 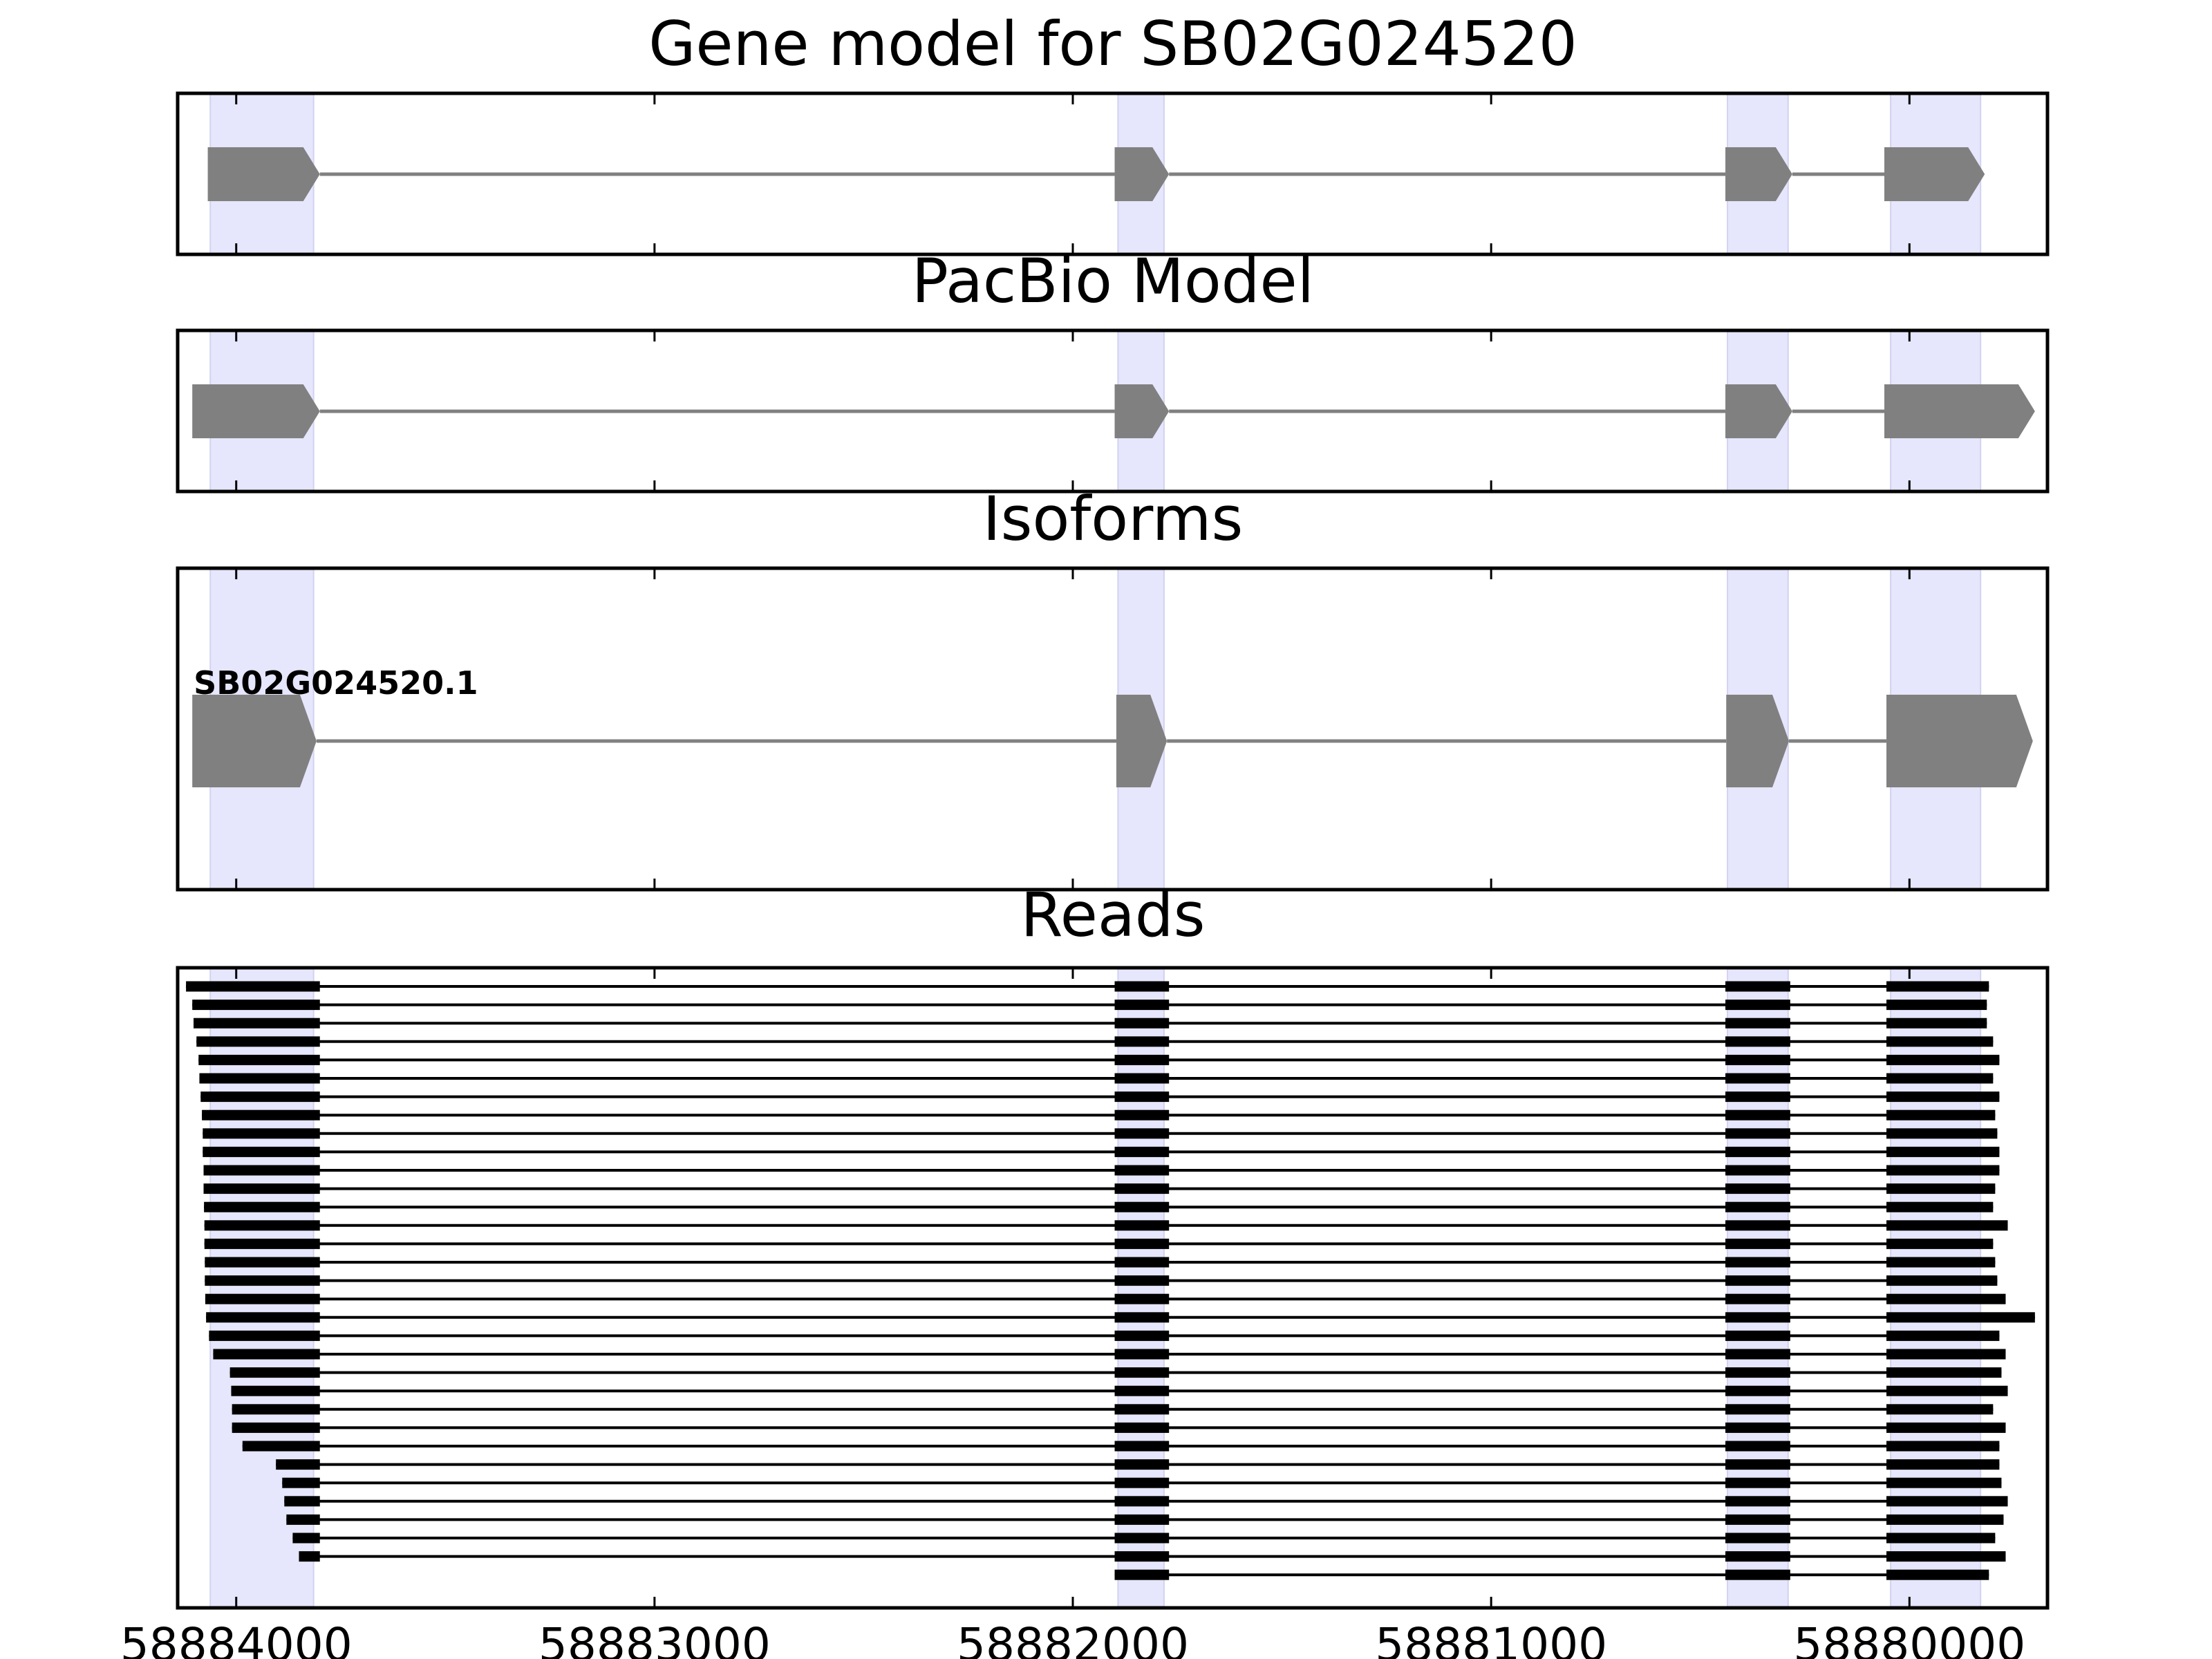 I want to click on x-tick-label: 58881000, so click(x=1491, y=1638).